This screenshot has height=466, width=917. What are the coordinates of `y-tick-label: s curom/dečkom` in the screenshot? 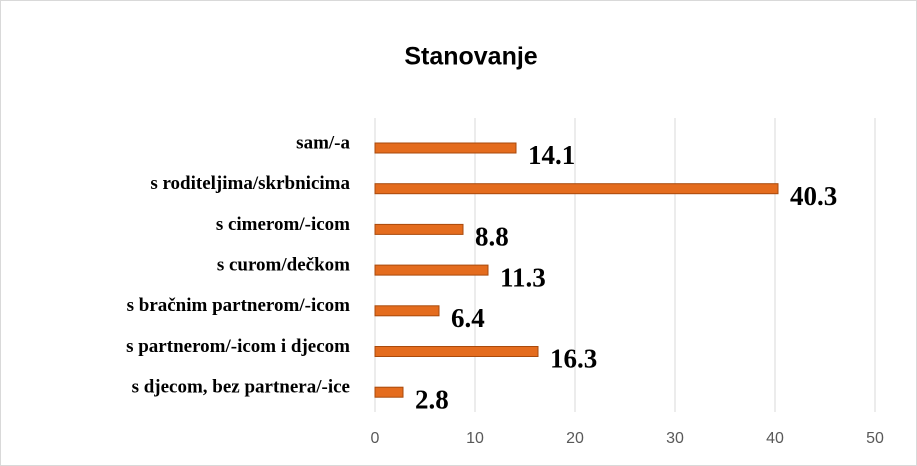 It's located at (283, 264).